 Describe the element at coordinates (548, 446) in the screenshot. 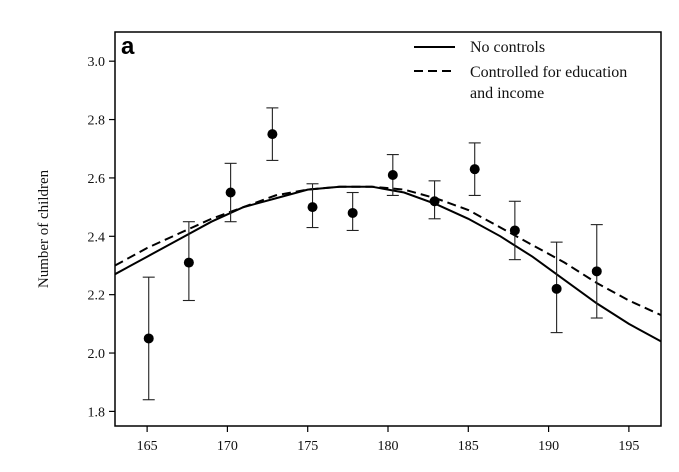

I see `x-tick-label: 190` at that location.